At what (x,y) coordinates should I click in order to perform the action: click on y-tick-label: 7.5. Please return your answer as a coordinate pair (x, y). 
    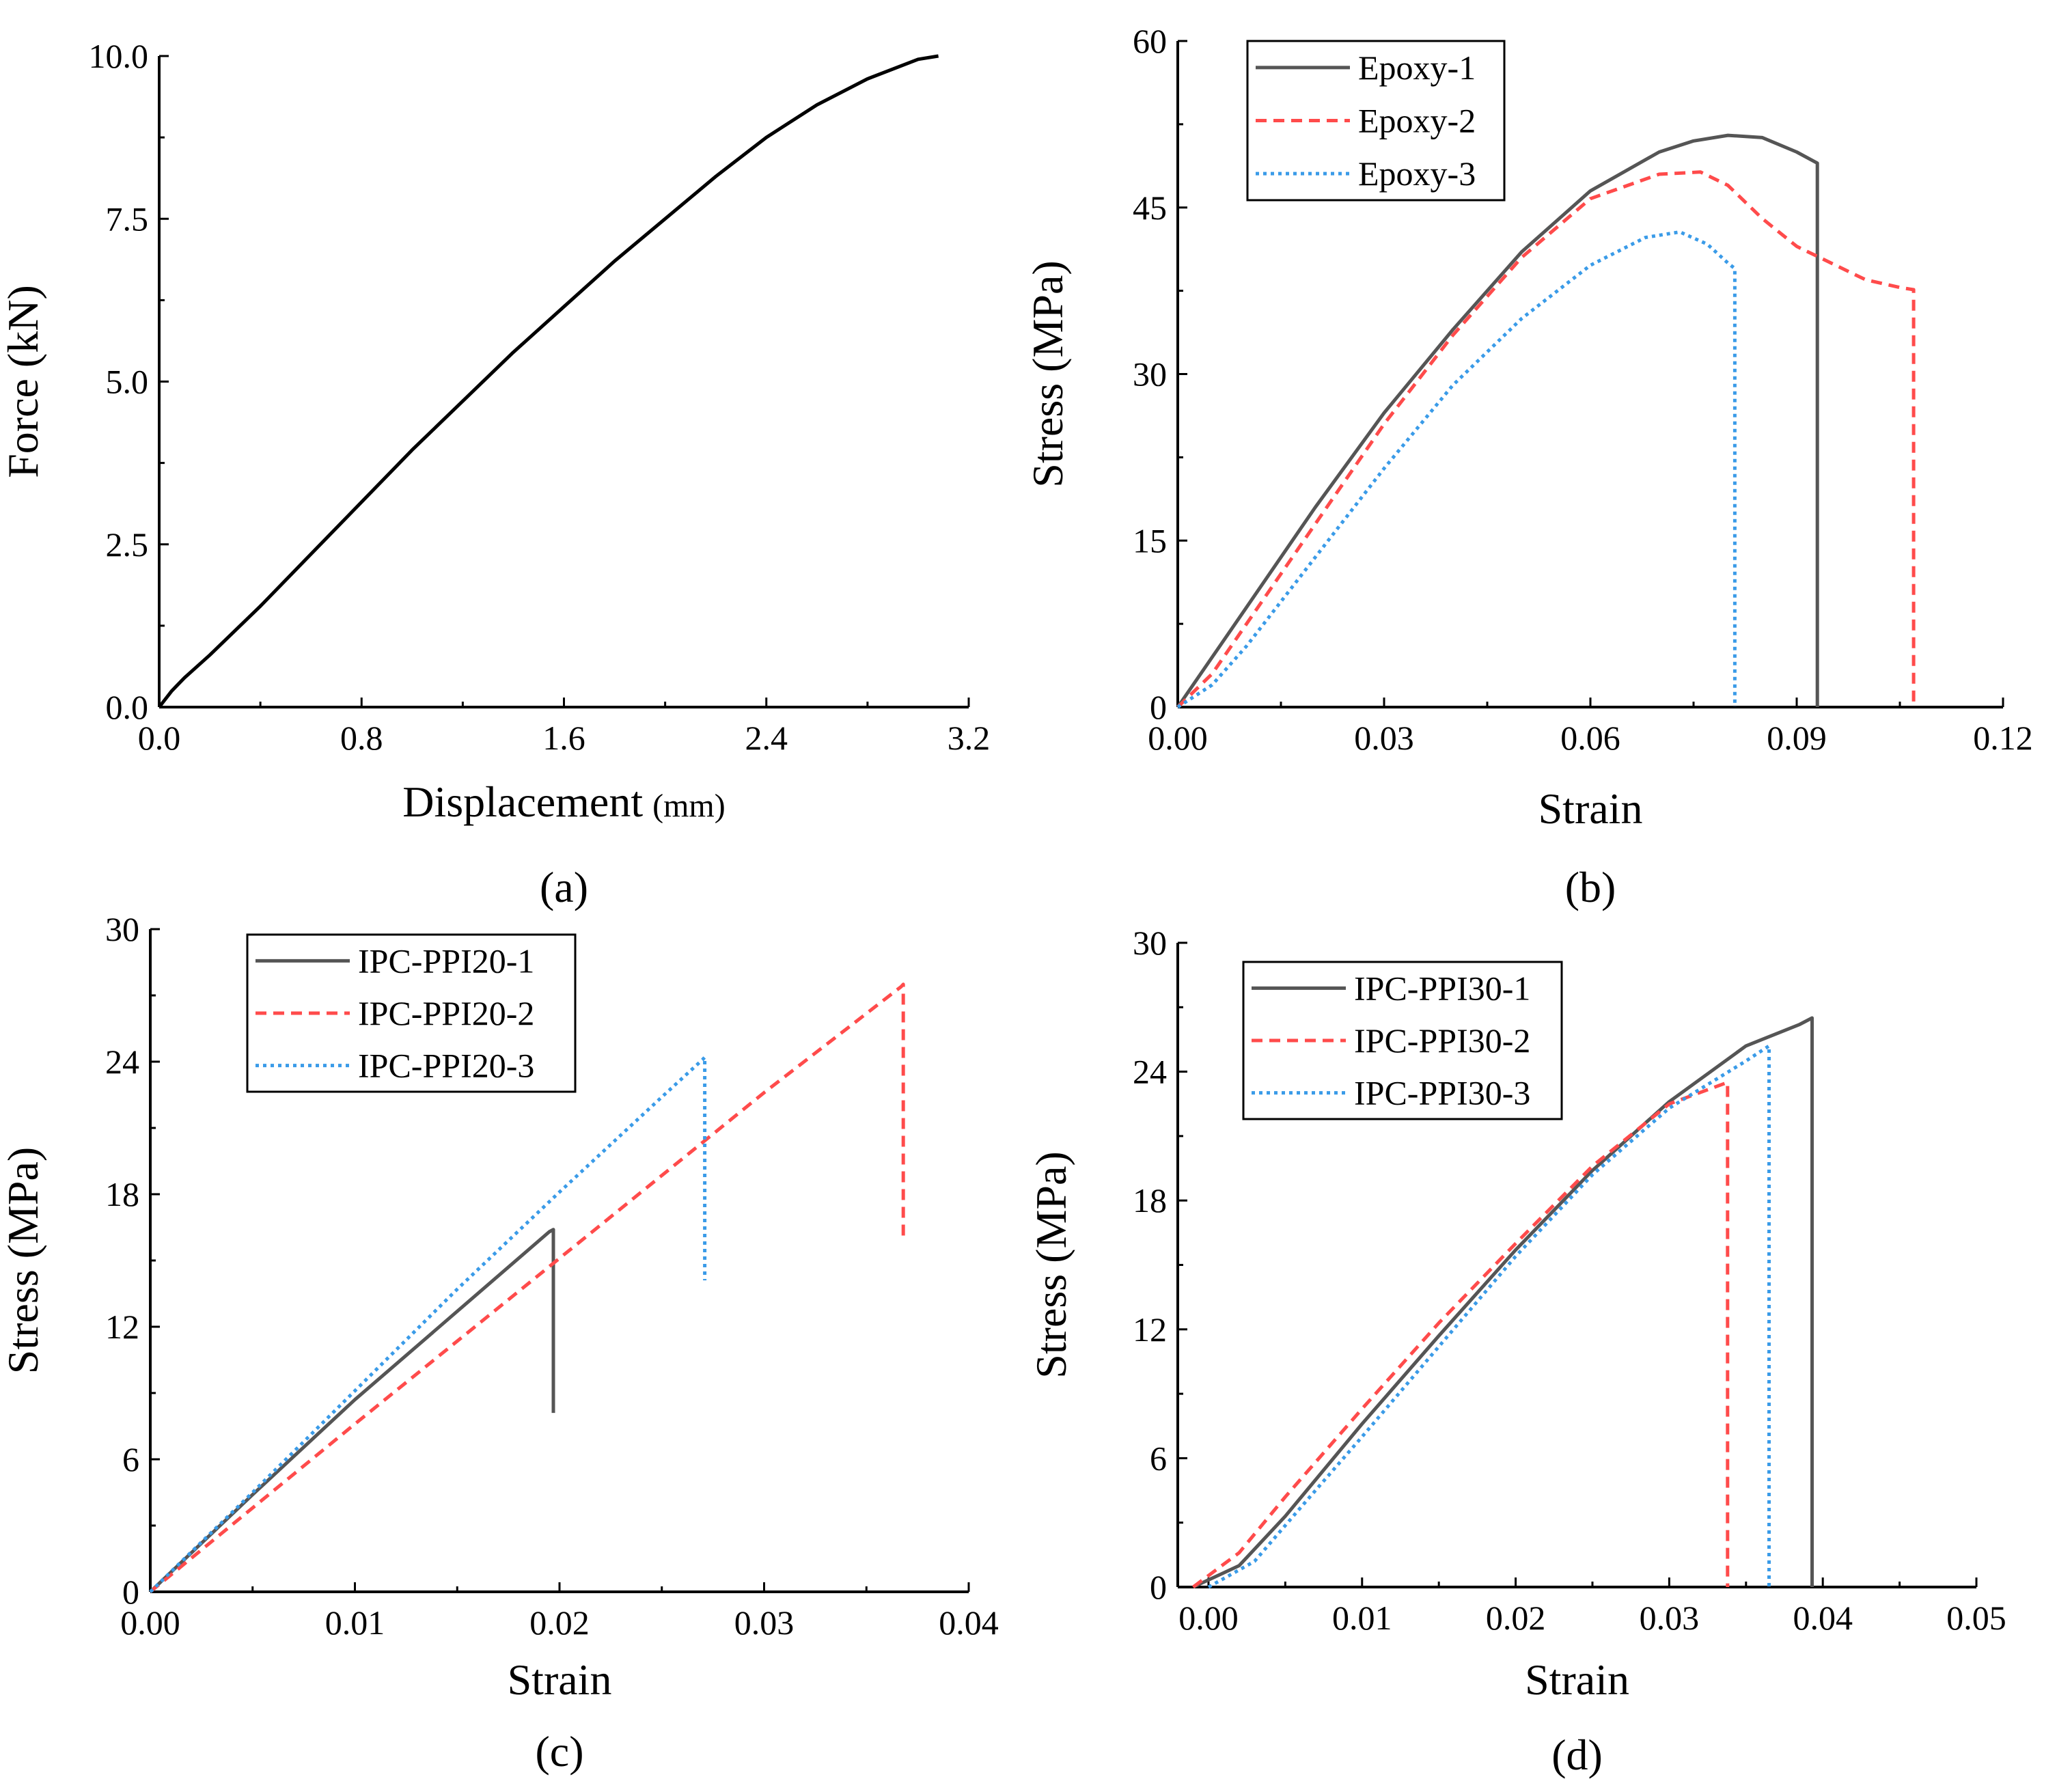
    Looking at the image, I should click on (127, 219).